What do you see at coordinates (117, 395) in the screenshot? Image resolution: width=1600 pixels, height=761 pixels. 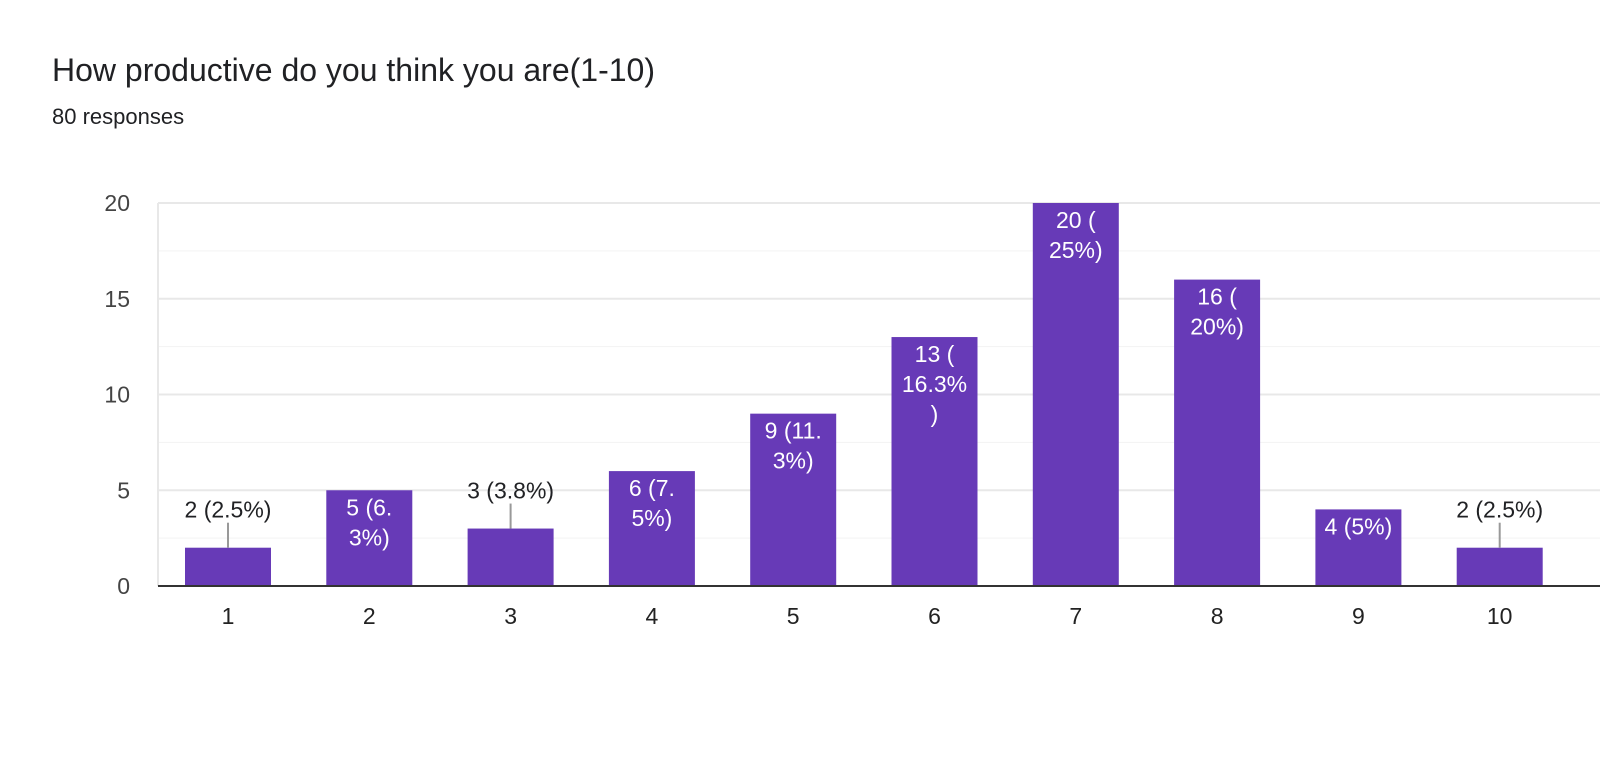 I see `y-tick-label: 10` at bounding box center [117, 395].